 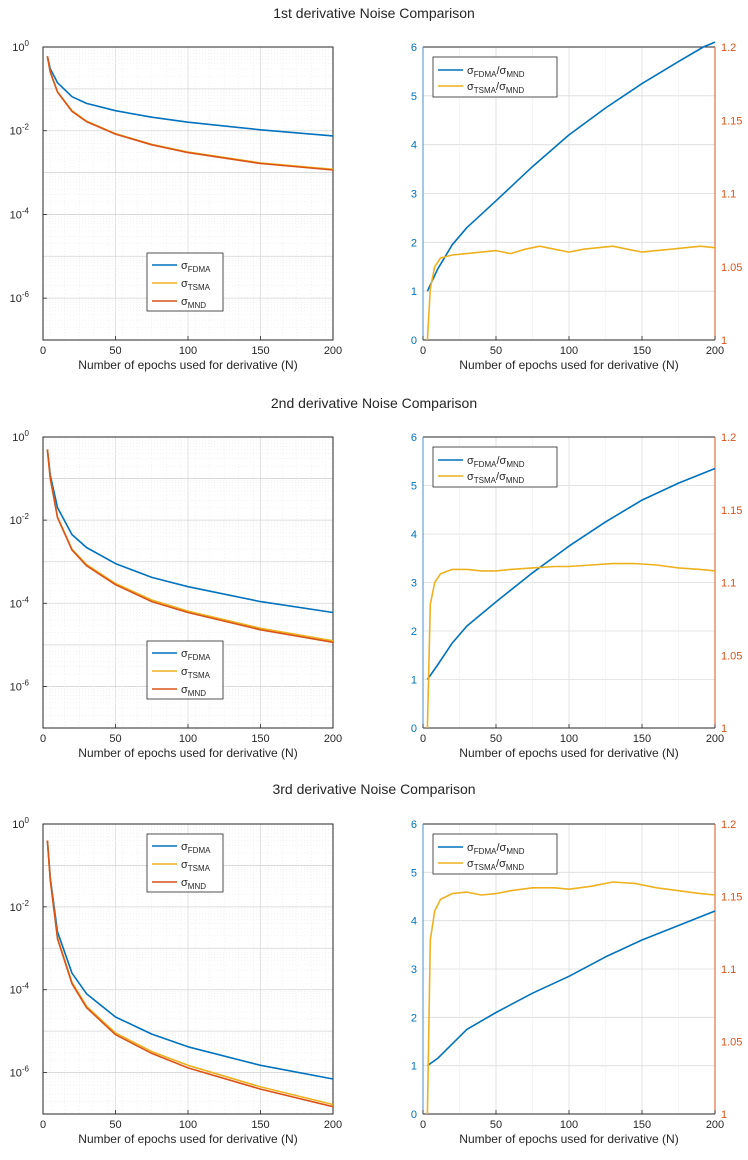 I want to click on legend: σFDMA/σMND σTSMA/σMND, so click(x=495, y=467).